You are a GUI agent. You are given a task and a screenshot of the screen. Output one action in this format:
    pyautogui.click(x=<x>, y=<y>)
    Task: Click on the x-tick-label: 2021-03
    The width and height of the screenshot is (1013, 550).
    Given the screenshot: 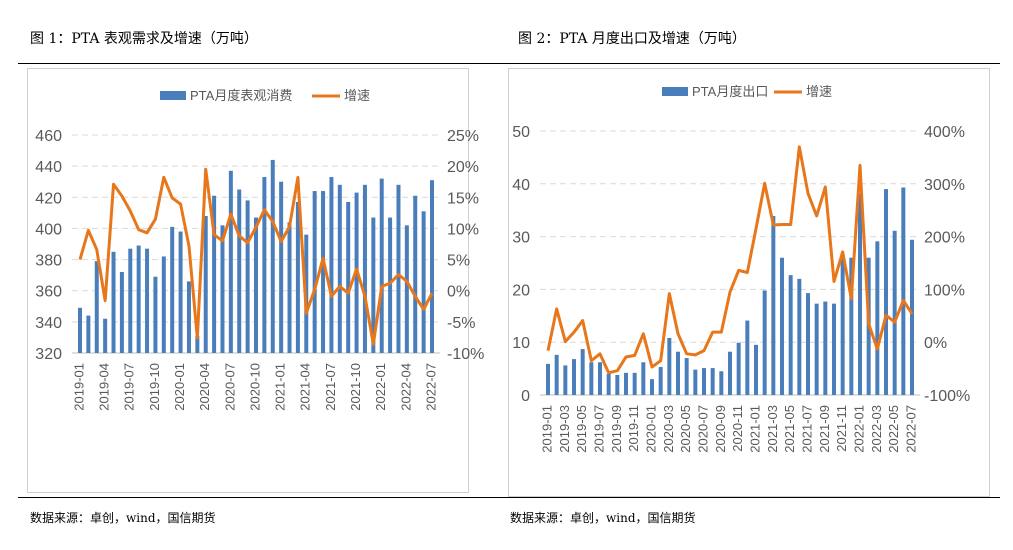 What is the action you would take?
    pyautogui.click(x=772, y=429)
    